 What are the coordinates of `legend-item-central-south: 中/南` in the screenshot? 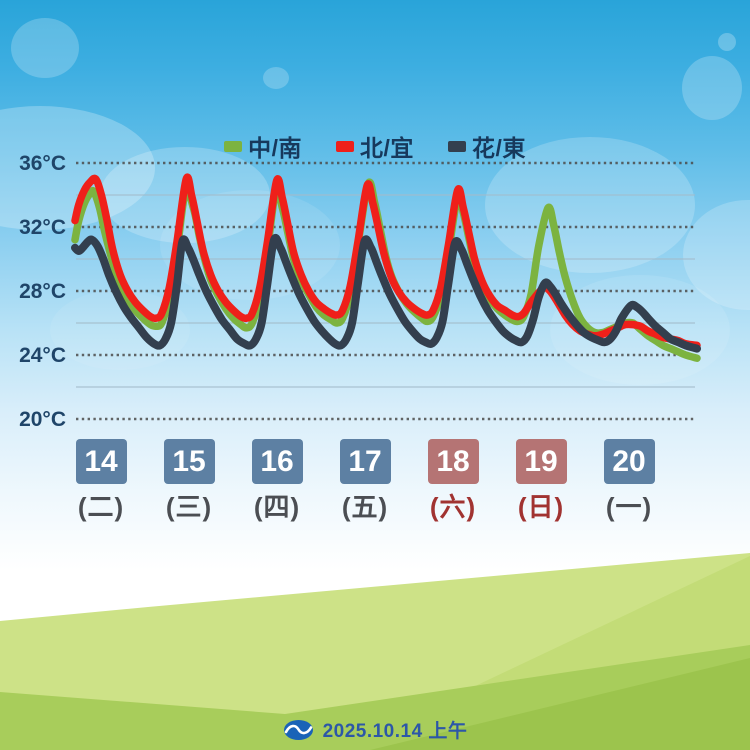 It's located at (263, 146).